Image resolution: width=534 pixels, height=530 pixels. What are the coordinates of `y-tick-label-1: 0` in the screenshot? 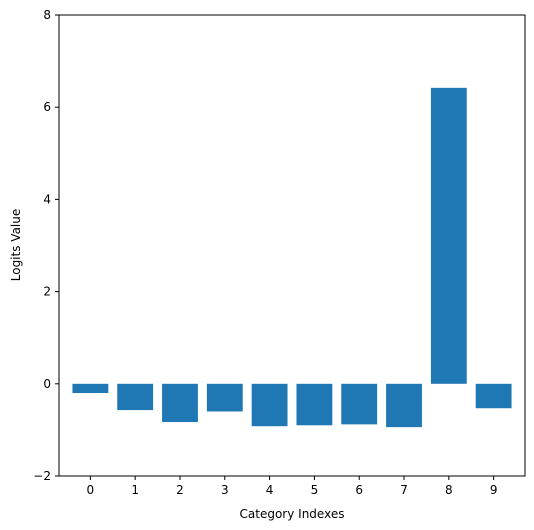 It's located at (47, 384).